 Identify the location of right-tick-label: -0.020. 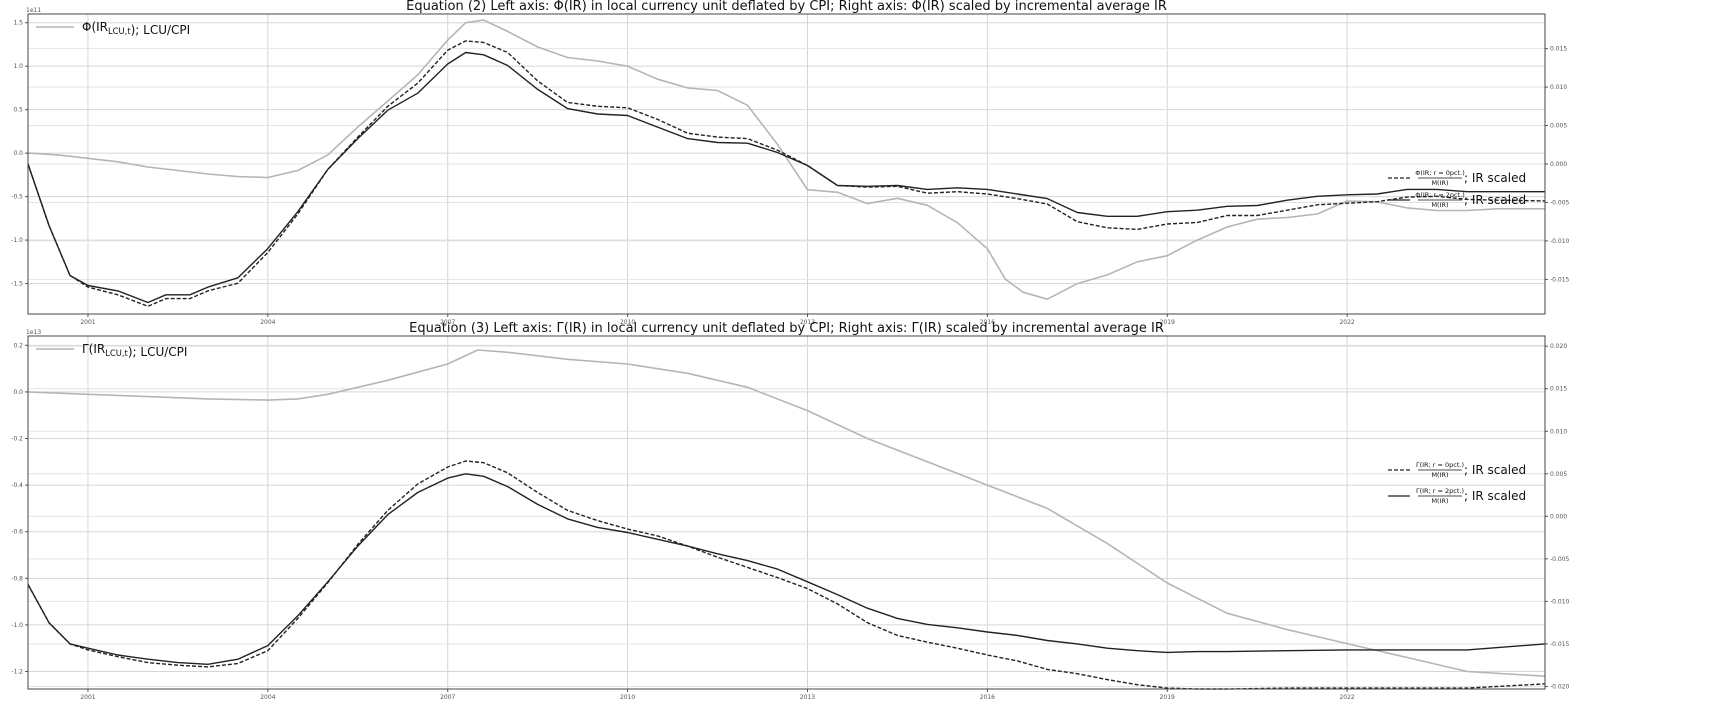
(1560, 686).